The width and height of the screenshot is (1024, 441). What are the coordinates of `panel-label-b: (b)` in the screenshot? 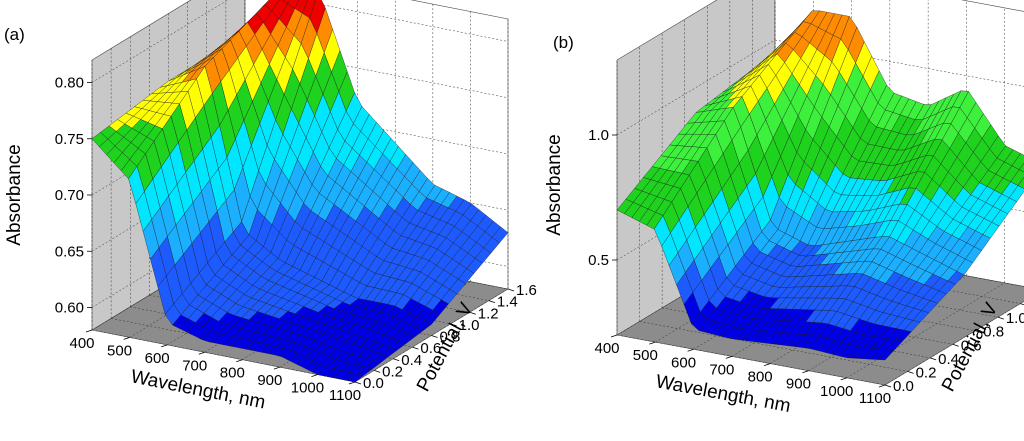 It's located at (563, 42).